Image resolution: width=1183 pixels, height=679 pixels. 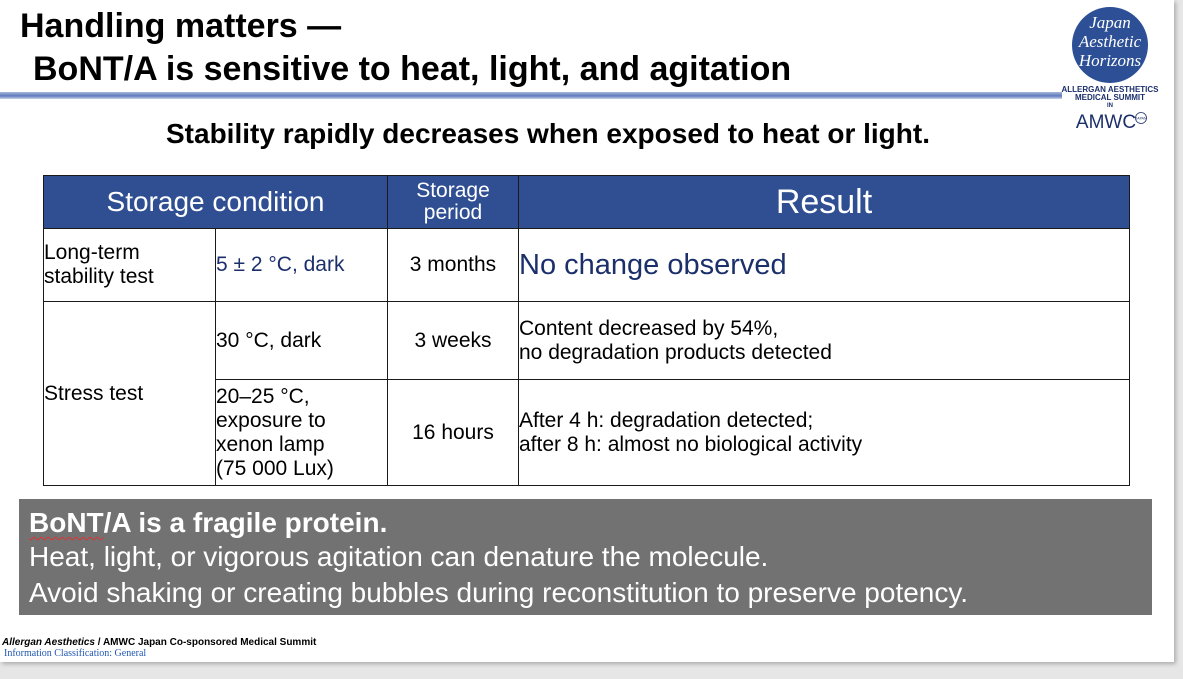 I want to click on key-message-heading-spellcheck-word: BoNT, so click(x=66, y=522).